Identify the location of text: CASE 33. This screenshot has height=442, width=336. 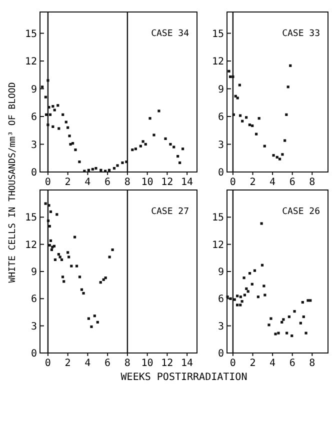
(301, 34).